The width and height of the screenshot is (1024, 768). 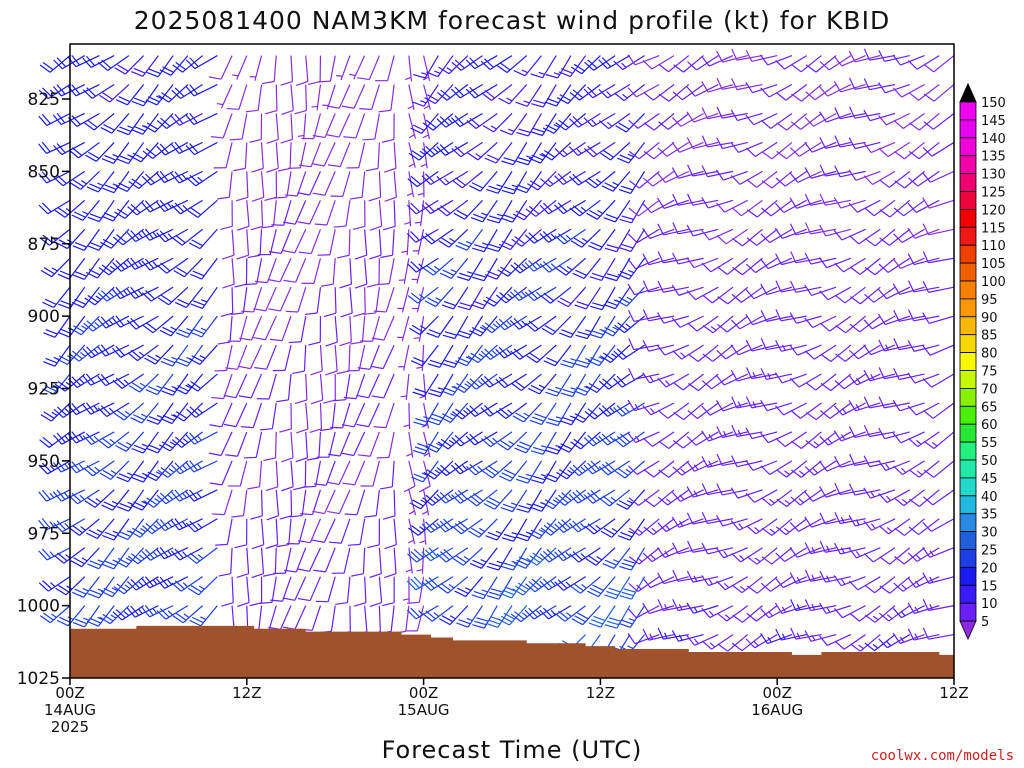 What do you see at coordinates (989, 497) in the screenshot?
I see `colorbar-tick-label: 40` at bounding box center [989, 497].